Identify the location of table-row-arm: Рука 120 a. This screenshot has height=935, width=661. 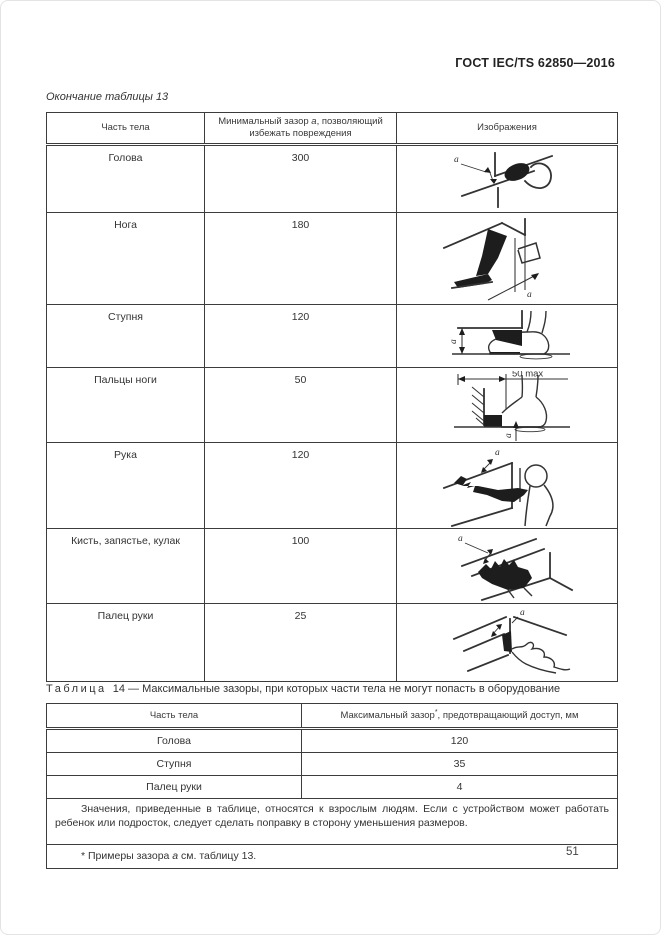
(332, 485).